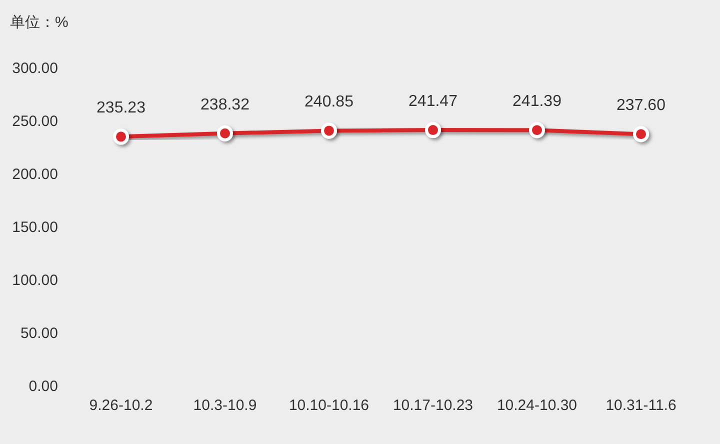 Image resolution: width=720 pixels, height=444 pixels. Describe the element at coordinates (641, 405) in the screenshot. I see `x-tick-label: 10.31-11.6` at that location.